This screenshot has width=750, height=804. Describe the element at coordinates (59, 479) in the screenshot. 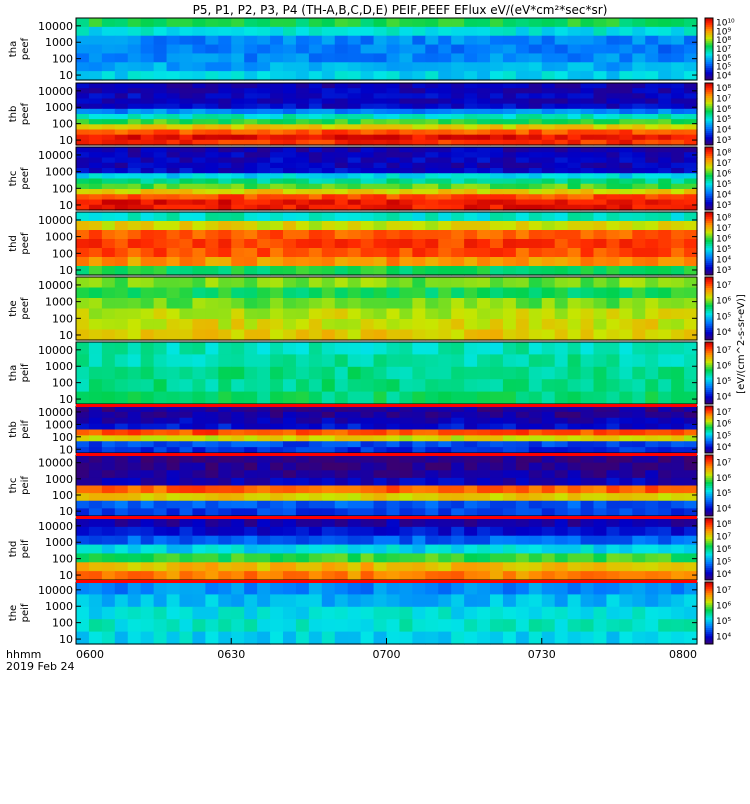

I see `y-tick-label: 1000` at that location.